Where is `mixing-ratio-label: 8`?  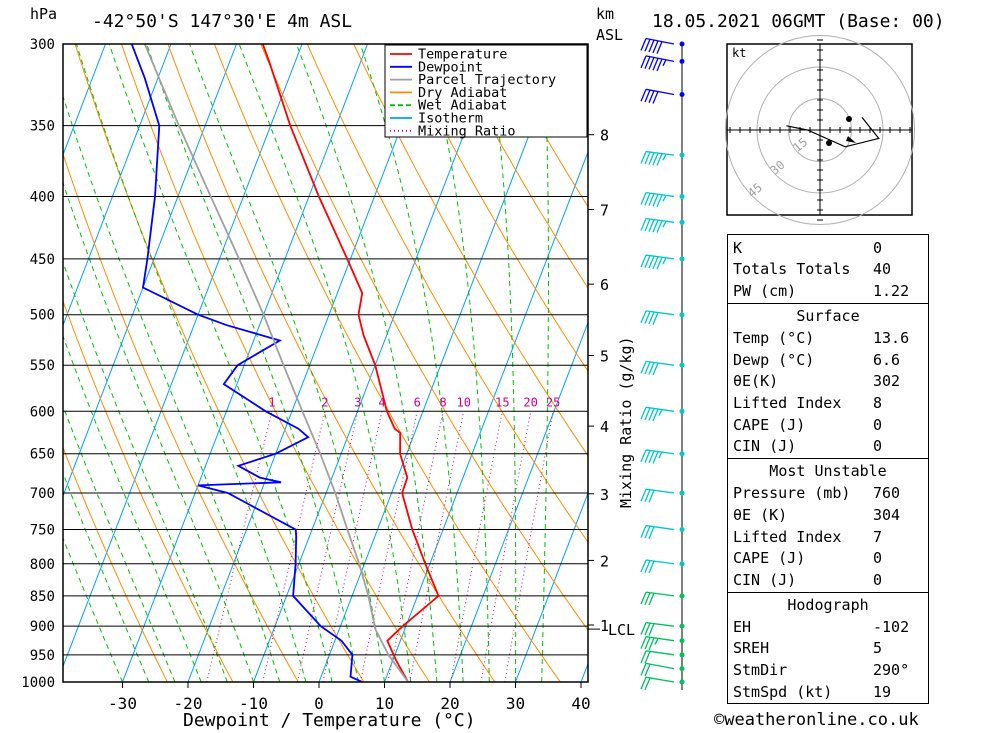 mixing-ratio-label: 8 is located at coordinates (442, 402).